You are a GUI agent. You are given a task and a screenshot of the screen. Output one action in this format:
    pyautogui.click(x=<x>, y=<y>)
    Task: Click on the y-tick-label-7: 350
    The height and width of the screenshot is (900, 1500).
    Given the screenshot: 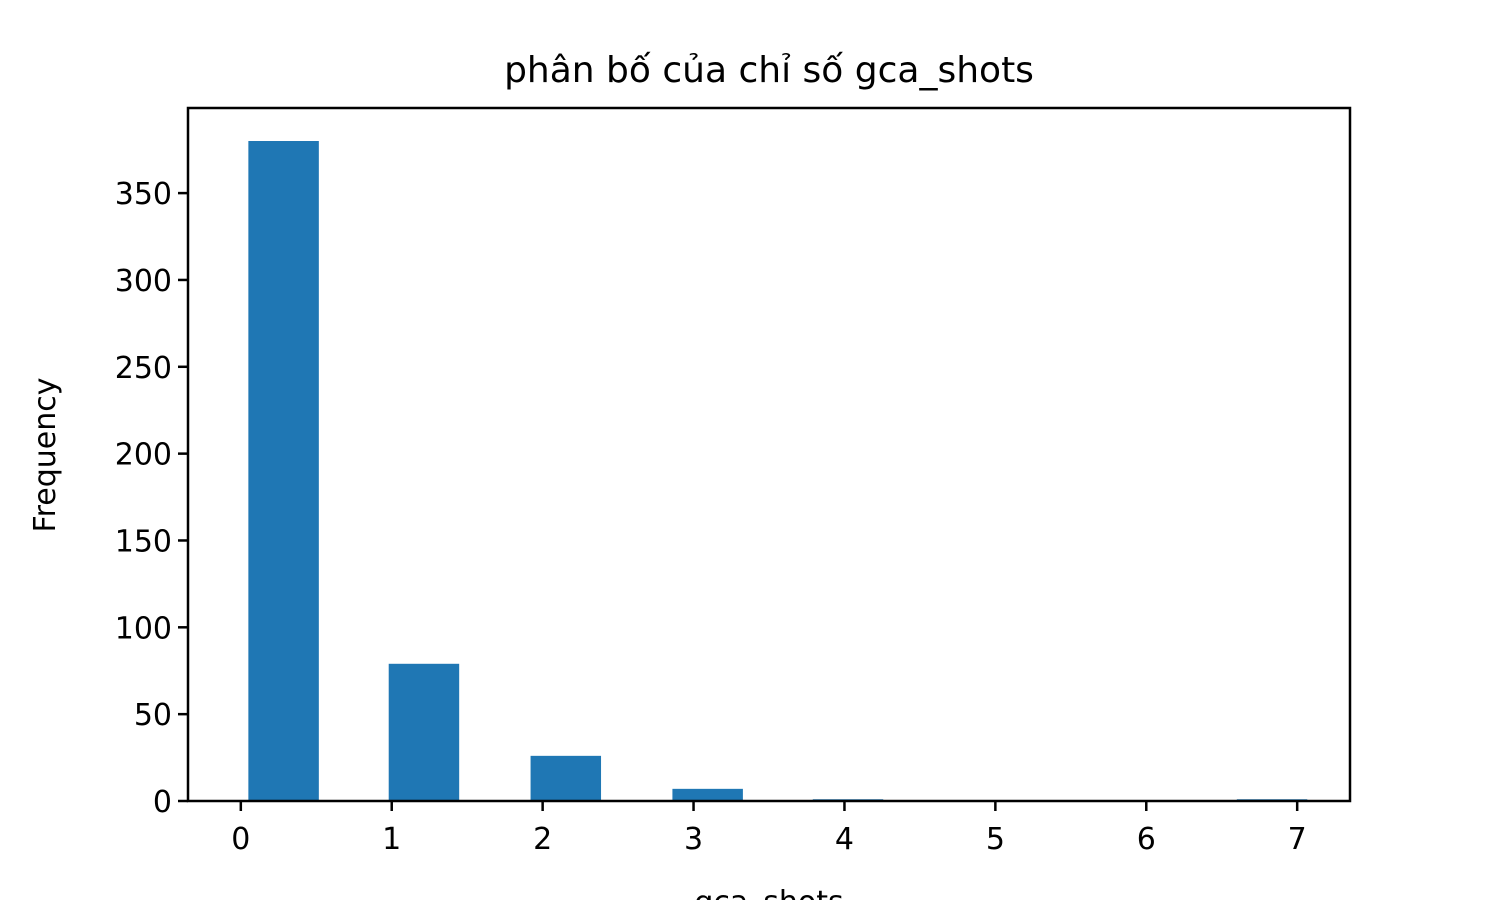 What is the action you would take?
    pyautogui.click(x=143, y=194)
    